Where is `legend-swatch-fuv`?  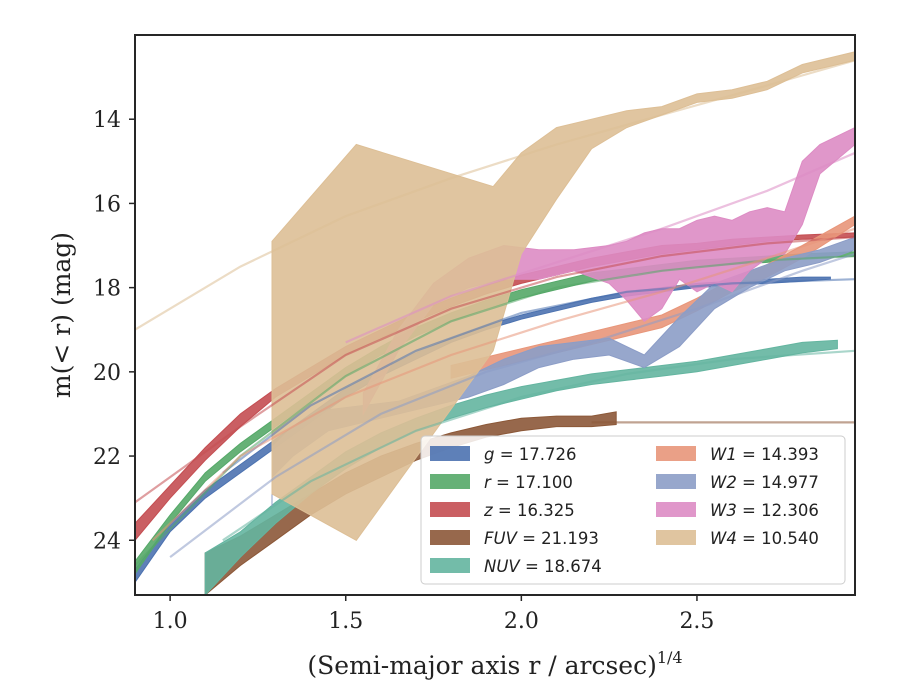 legend-swatch-fuv is located at coordinates (450, 537).